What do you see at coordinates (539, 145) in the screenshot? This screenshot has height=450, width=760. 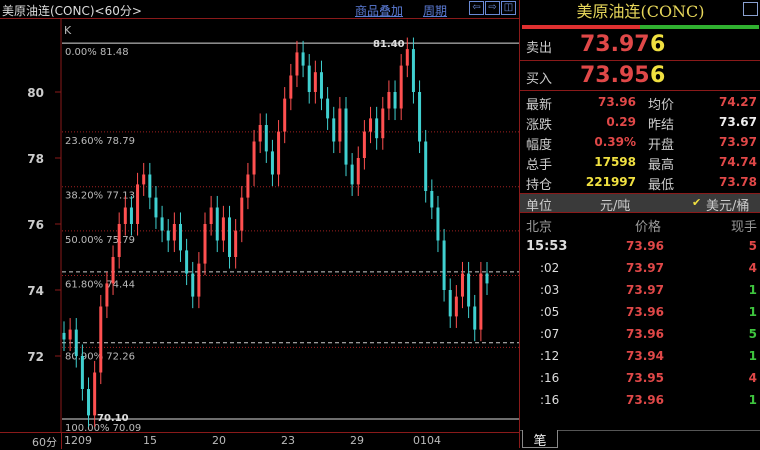 I see `stat-label: 幅度` at bounding box center [539, 145].